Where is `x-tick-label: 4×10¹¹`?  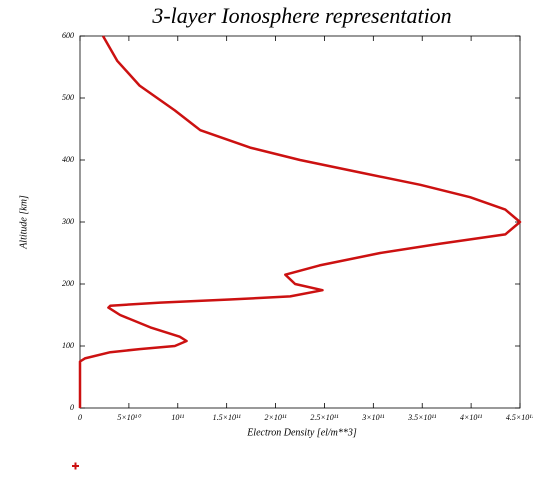
x-tick-label: 4×10¹¹ is located at coordinates (471, 417).